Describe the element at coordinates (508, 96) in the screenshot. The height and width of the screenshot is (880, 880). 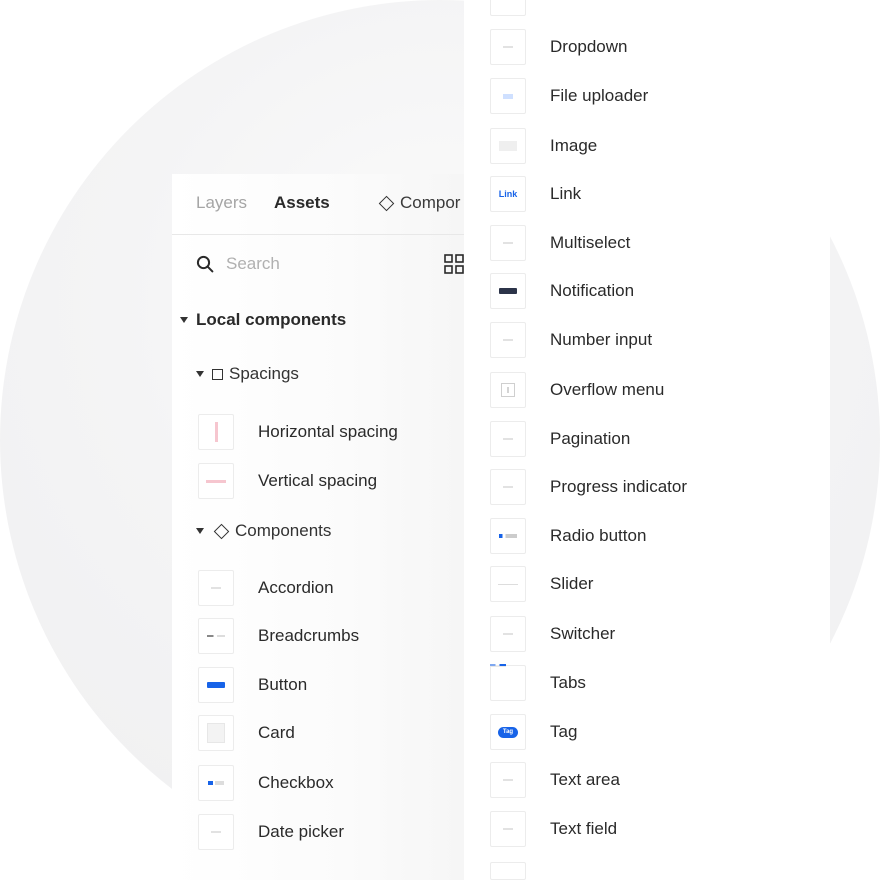
I see `file-uploader-thumbnail` at that location.